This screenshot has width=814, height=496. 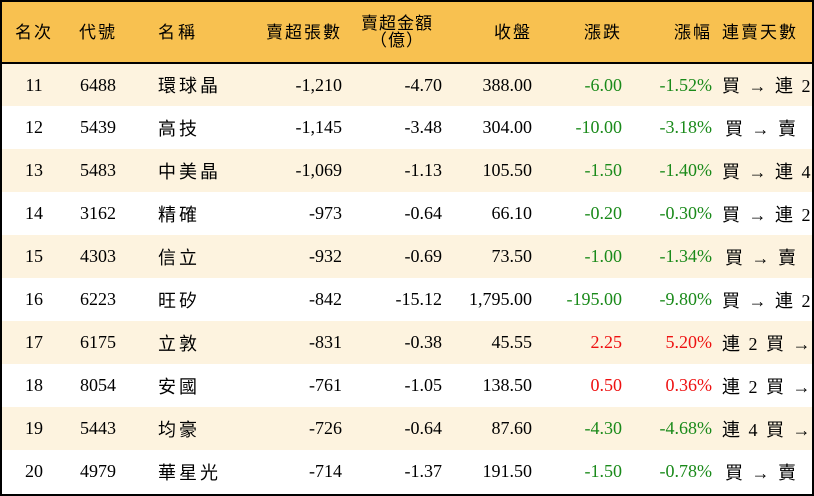 I want to click on header-change: 漲跌, so click(x=587, y=33).